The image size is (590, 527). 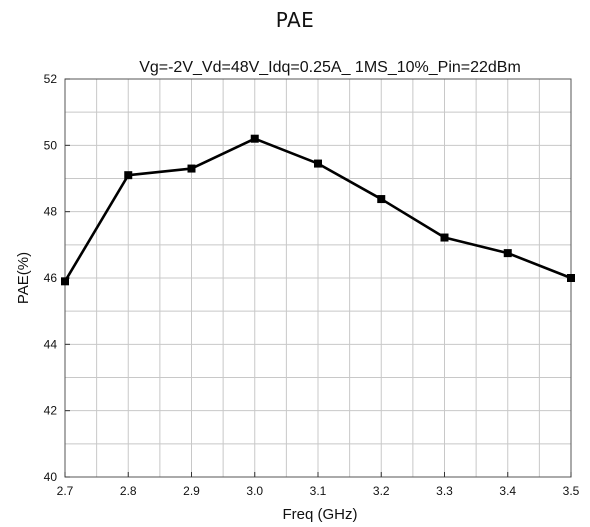 I want to click on y-axis: 40 42 44 46 48 50 52, so click(x=57, y=278).